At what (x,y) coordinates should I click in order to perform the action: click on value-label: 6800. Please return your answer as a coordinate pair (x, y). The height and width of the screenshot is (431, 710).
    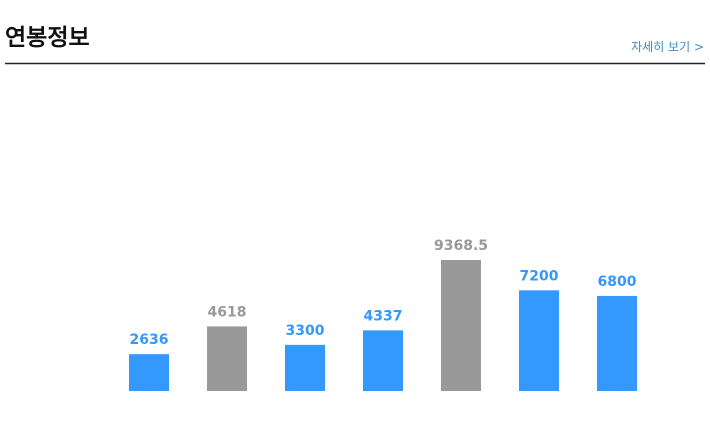
    Looking at the image, I should click on (617, 282).